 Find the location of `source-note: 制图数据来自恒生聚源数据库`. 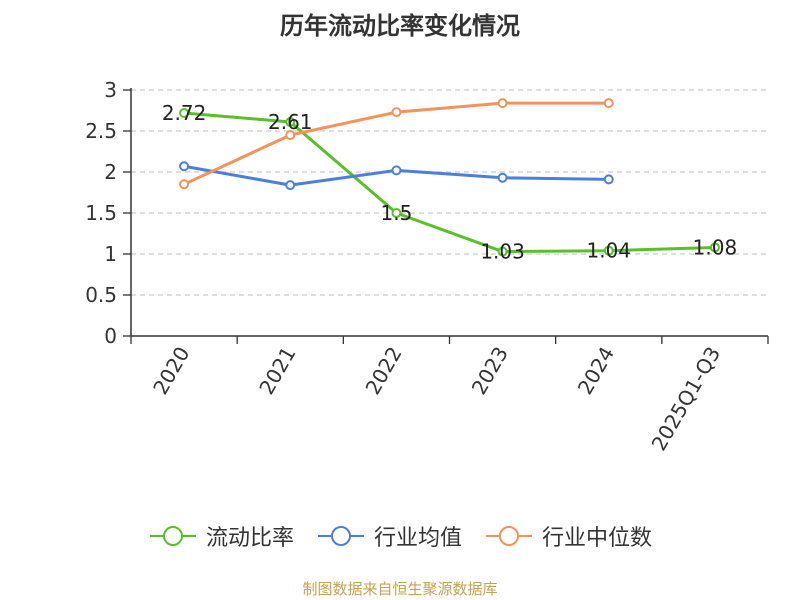

source-note: 制图数据来自恒生聚源数据库 is located at coordinates (400, 589).